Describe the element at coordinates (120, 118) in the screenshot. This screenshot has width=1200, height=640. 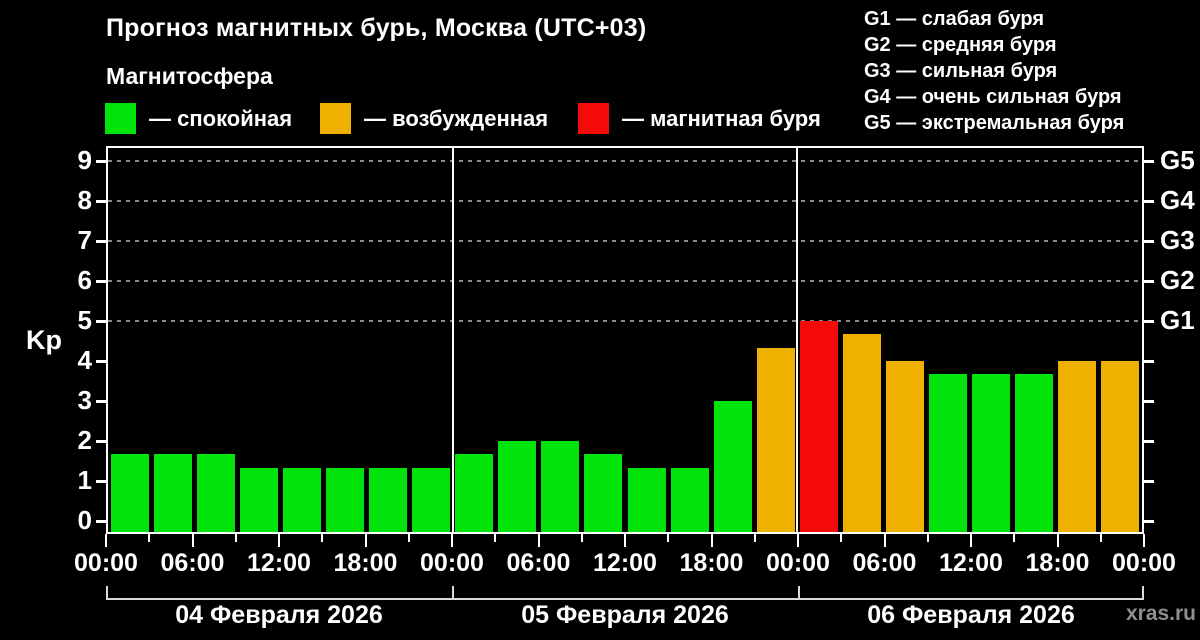
I see `quiet-color-swatch` at that location.